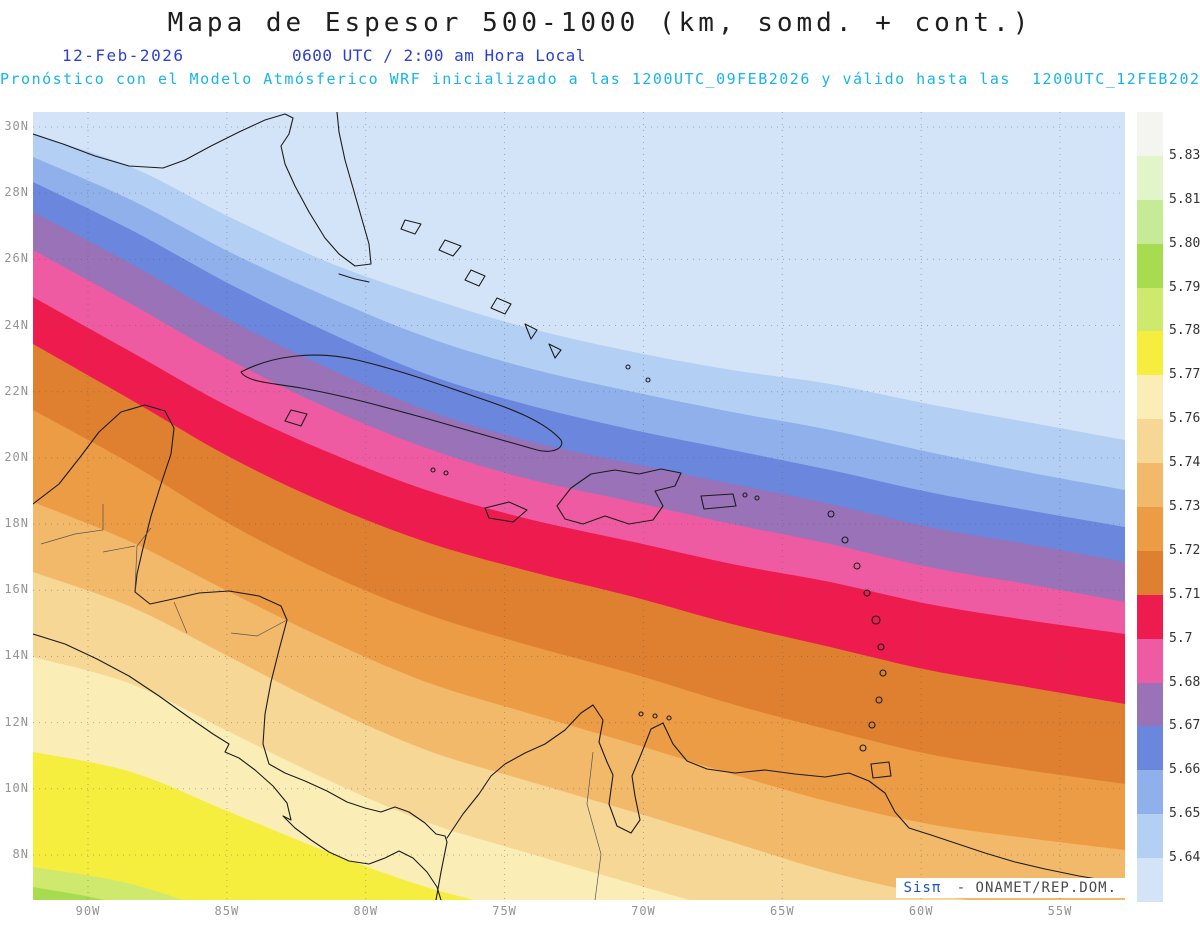  I want to click on colorbar-tick-label: 5.76, so click(1184, 419).